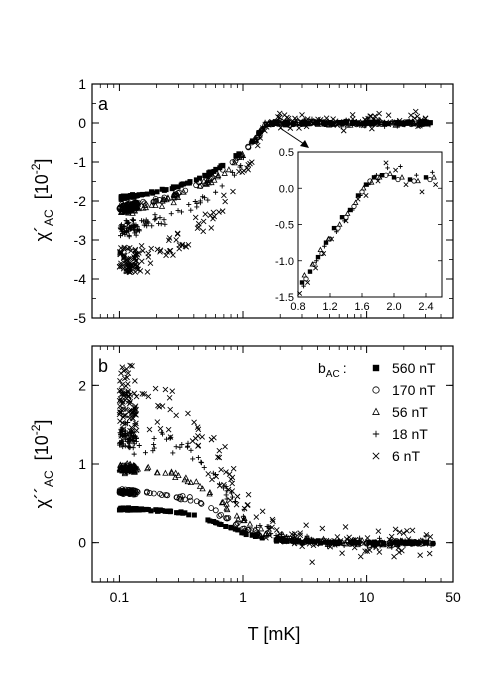 This screenshot has width=488, height=676. I want to click on panel-b-ylabel-exp: -2, so click(36, 429).